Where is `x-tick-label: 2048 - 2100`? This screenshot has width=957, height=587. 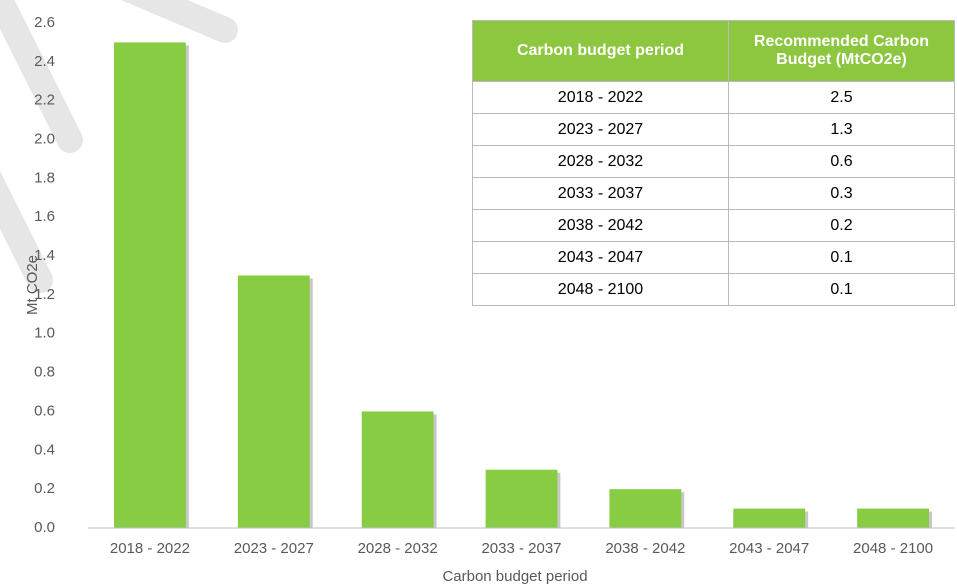 x-tick-label: 2048 - 2100 is located at coordinates (893, 548).